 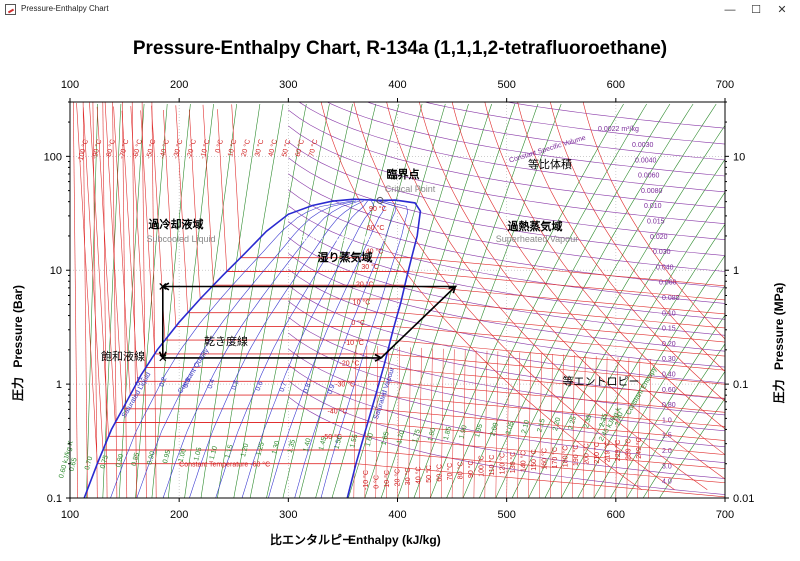 I want to click on isotherm-label: 60 °C, so click(x=376, y=228).